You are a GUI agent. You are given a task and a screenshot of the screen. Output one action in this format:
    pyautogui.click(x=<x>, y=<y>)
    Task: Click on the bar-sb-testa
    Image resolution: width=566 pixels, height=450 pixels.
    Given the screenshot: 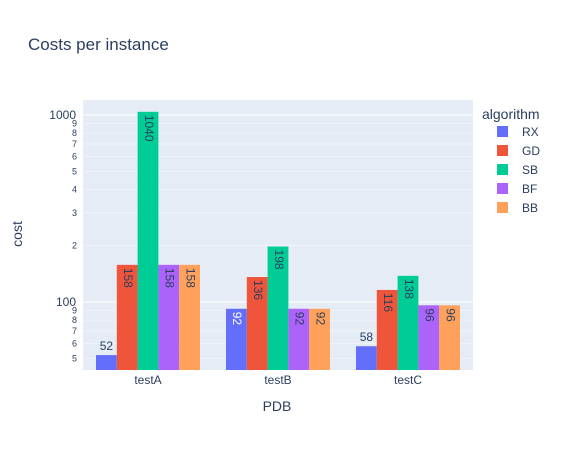 What is the action you would take?
    pyautogui.click(x=148, y=241)
    